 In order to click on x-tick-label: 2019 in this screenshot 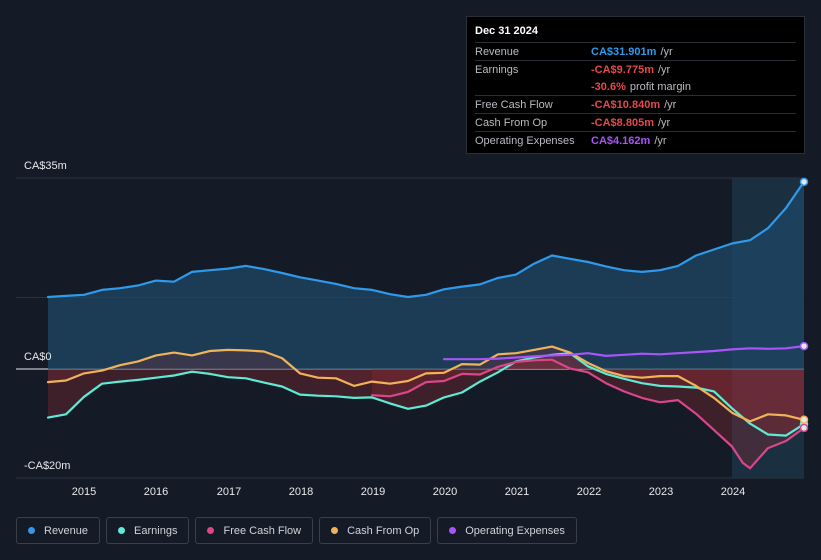, I will do `click(373, 492)`.